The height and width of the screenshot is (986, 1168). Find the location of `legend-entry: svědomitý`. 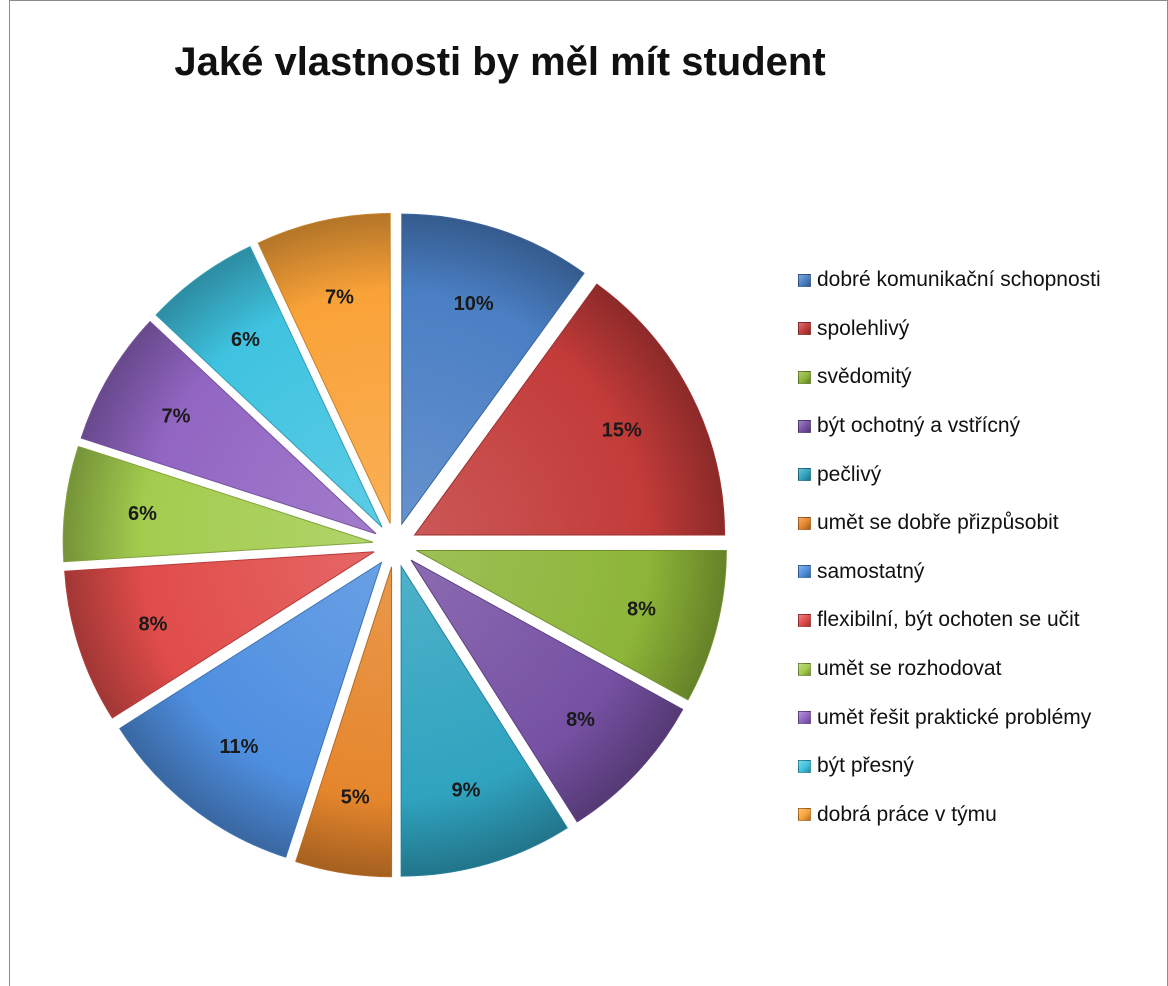

legend-entry: svědomitý is located at coordinates (949, 377).